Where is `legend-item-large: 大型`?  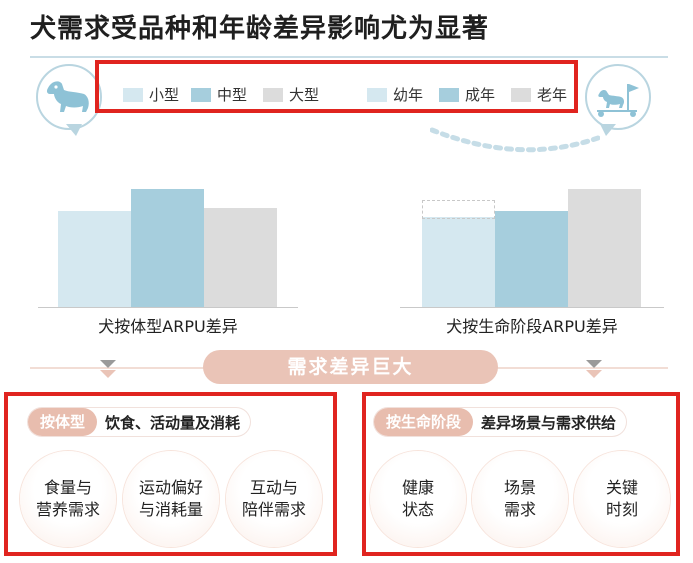 legend-item-large: 大型 is located at coordinates (291, 94).